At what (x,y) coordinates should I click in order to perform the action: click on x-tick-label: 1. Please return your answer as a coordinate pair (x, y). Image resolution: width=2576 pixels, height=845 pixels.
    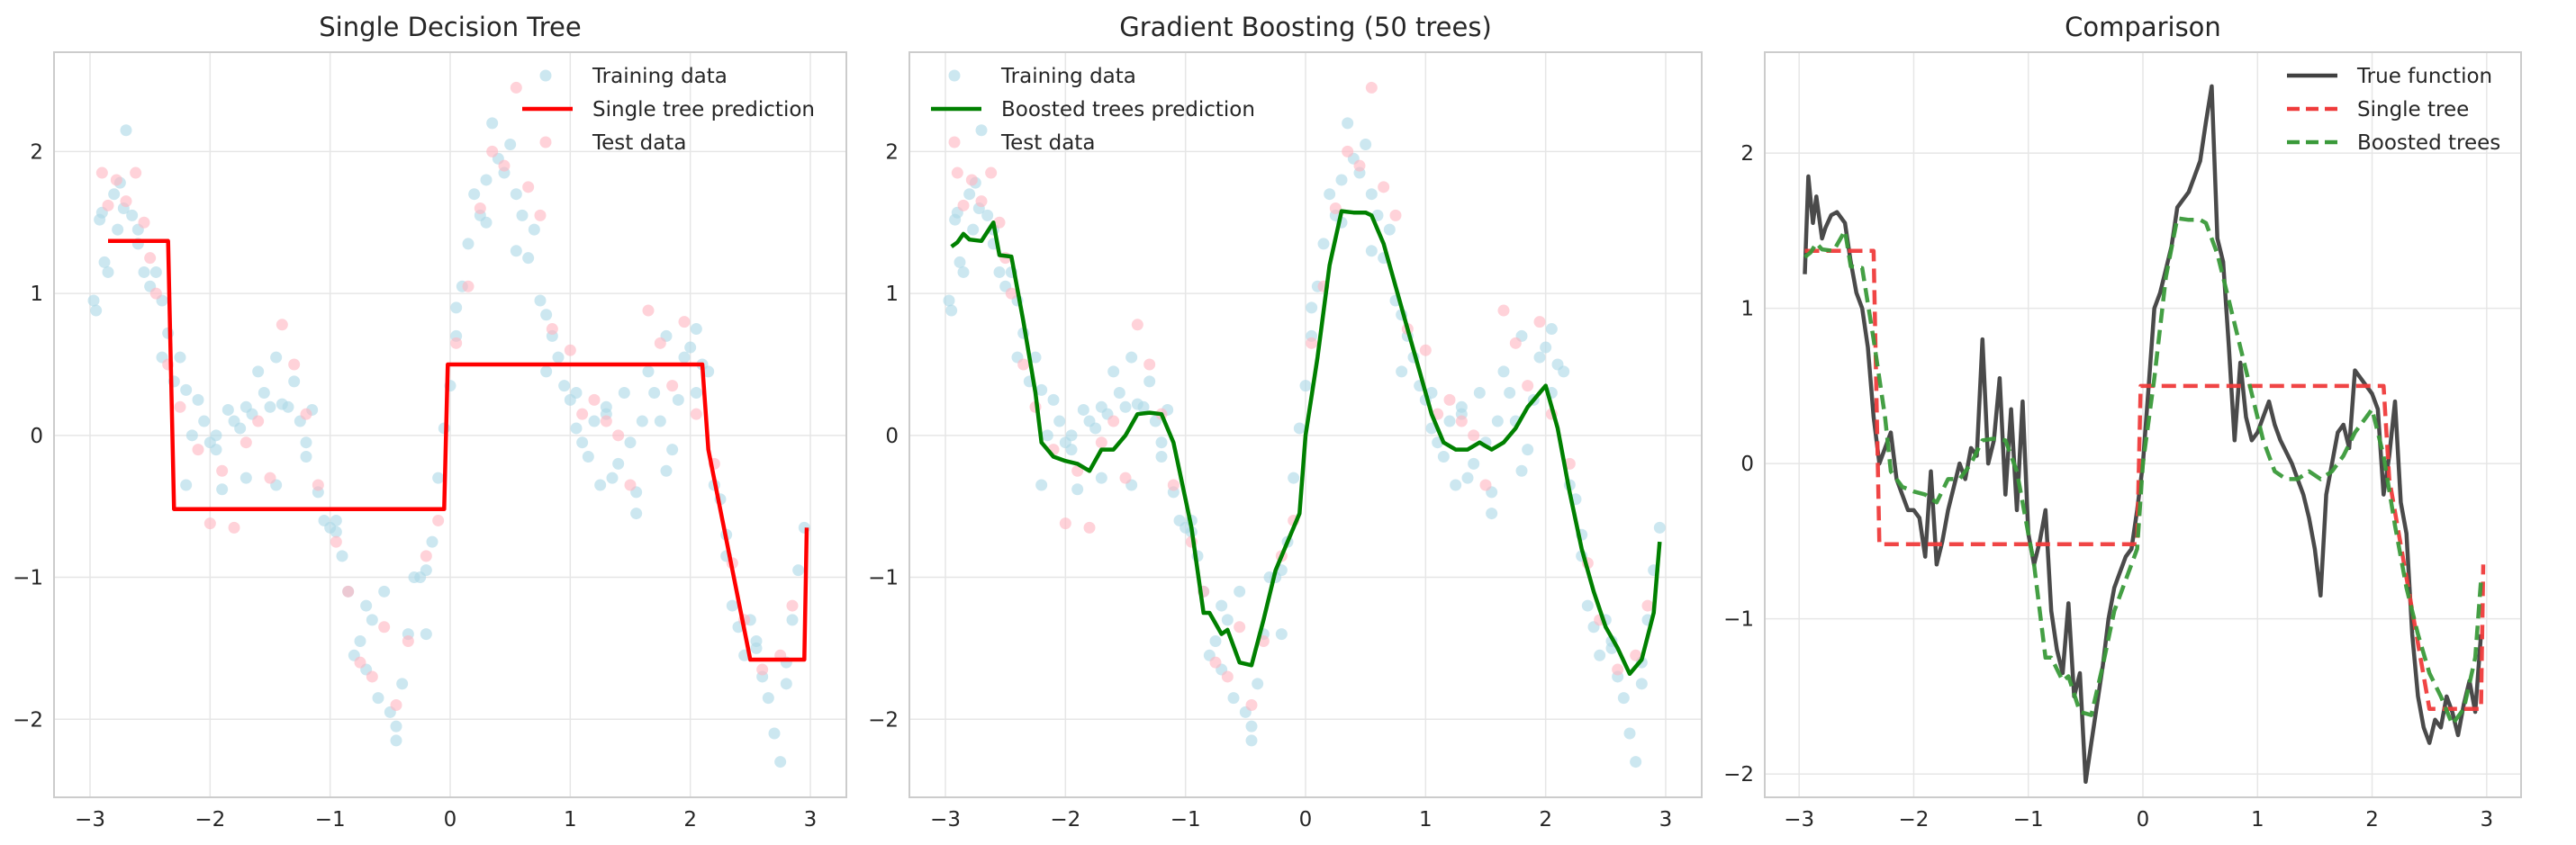
    Looking at the image, I should click on (570, 820).